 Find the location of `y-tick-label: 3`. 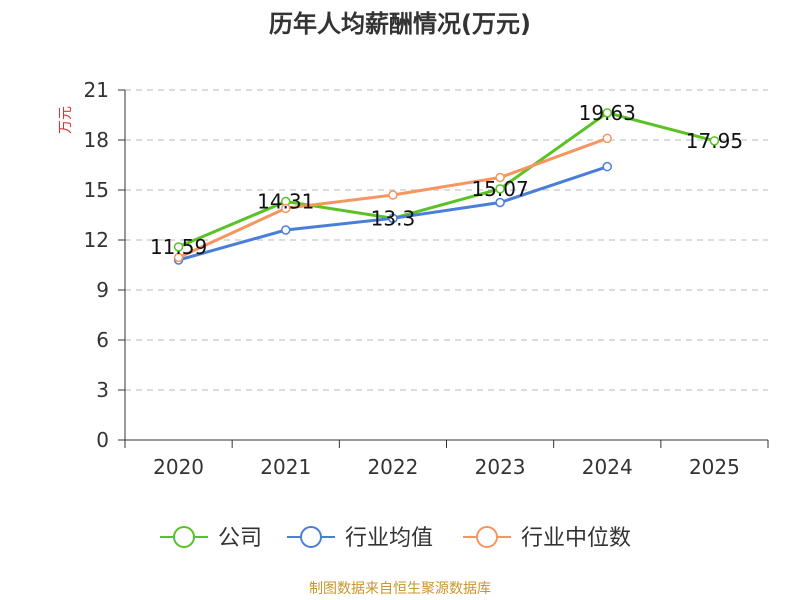

y-tick-label: 3 is located at coordinates (102, 390).